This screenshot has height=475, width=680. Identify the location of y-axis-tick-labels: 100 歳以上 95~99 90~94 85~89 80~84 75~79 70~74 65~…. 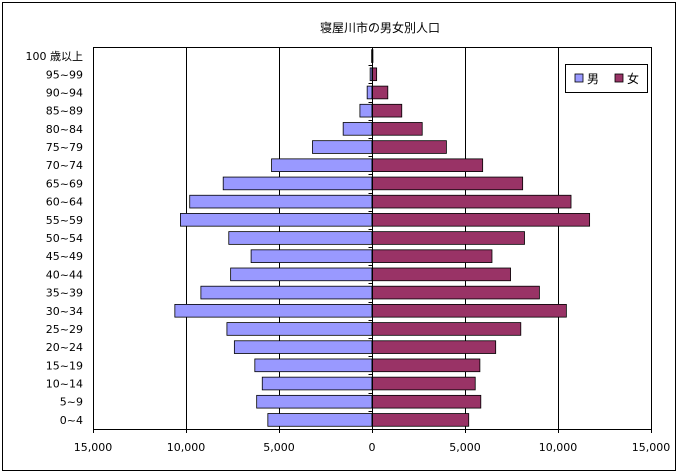
(55, 238).